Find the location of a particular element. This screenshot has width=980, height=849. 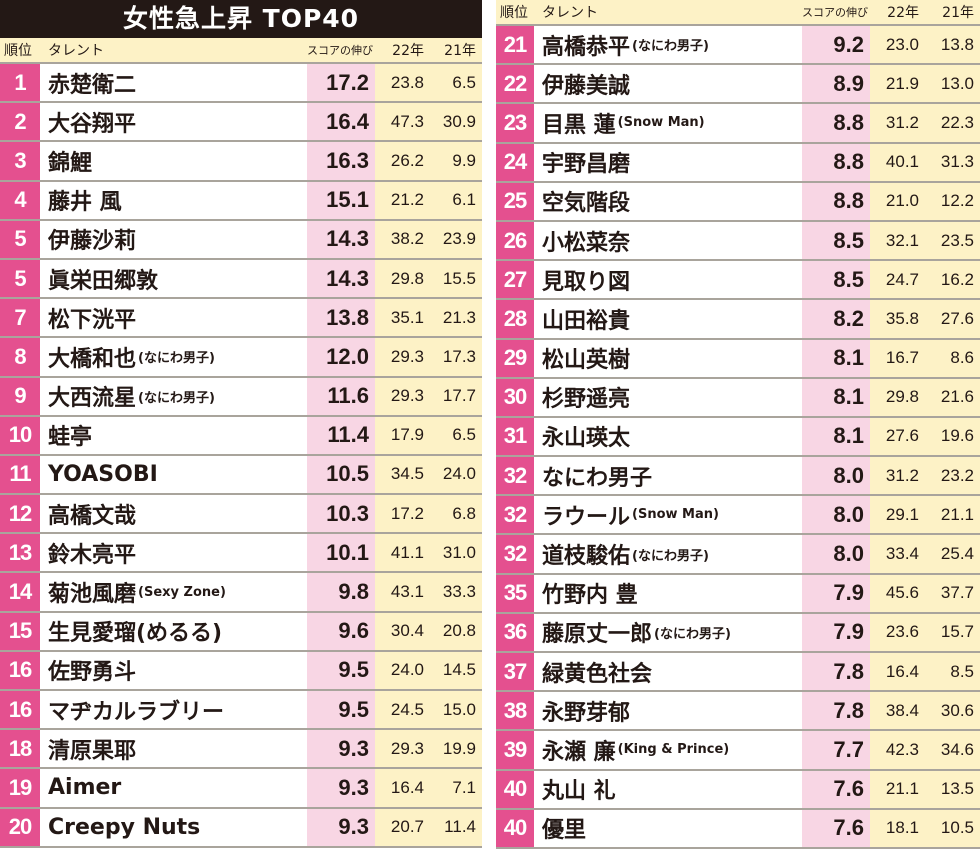

table-row: 27 見取り図 8.5 24.7 16.2 is located at coordinates (738, 281).